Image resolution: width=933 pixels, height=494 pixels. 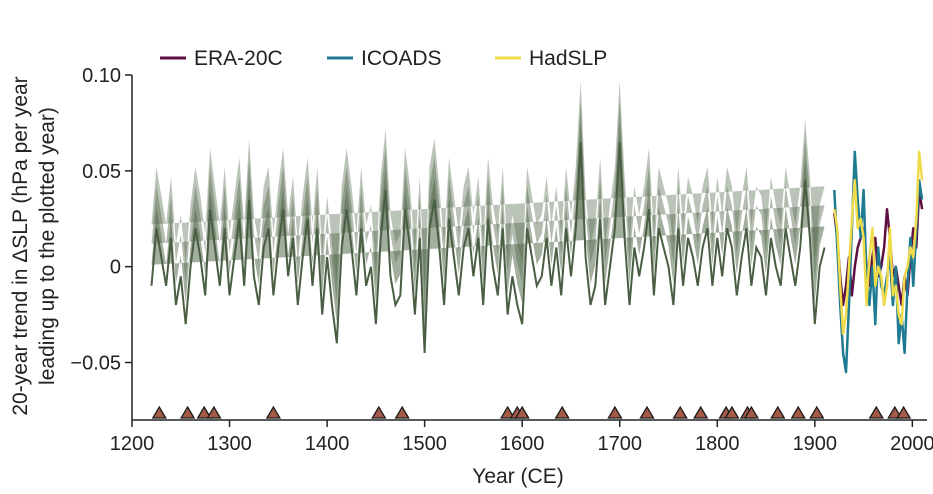 What do you see at coordinates (101, 172) in the screenshot?
I see `y-tick-label: 0.05` at bounding box center [101, 172].